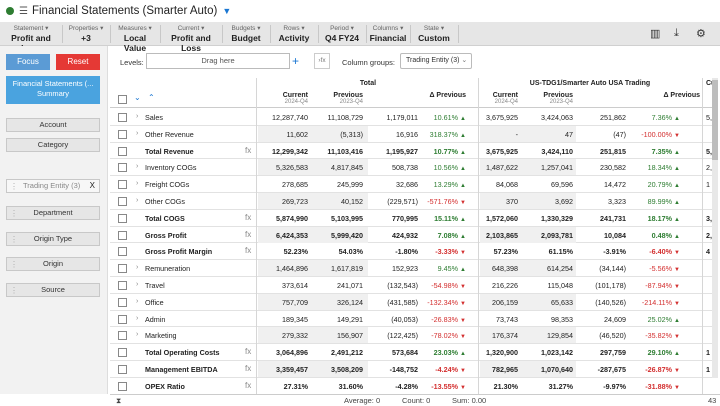 The width and height of the screenshot is (720, 406). Describe the element at coordinates (405, 269) in the screenshot. I see `table-cell: 152,923` at that location.